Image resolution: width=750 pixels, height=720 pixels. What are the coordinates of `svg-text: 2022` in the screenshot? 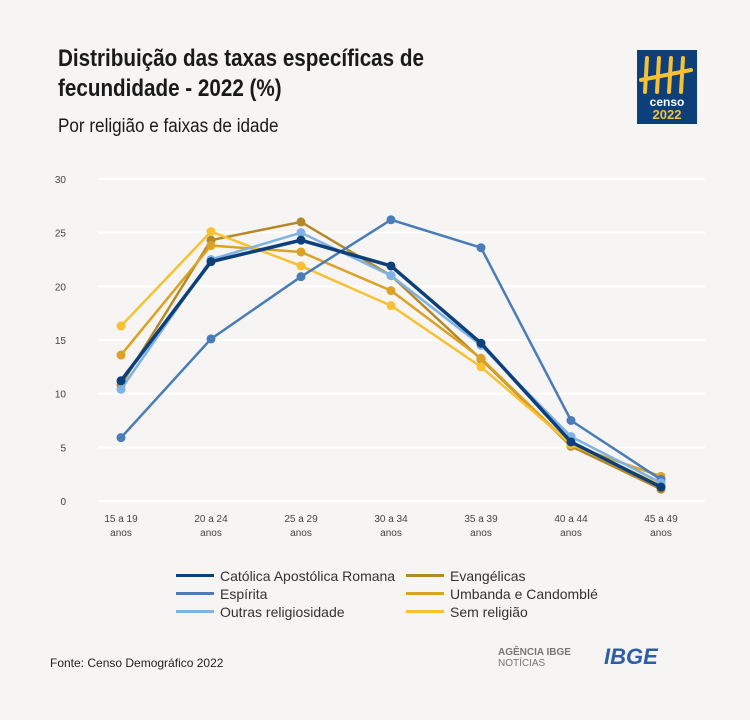 It's located at (667, 114).